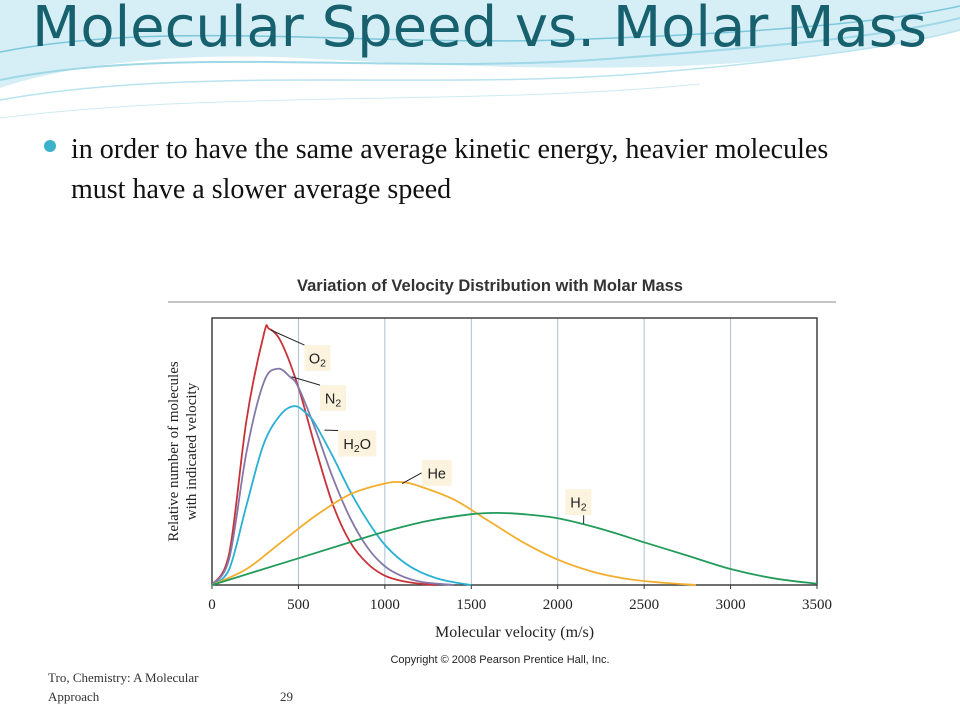  Describe the element at coordinates (286, 696) in the screenshot. I see `page-number: 29` at that location.